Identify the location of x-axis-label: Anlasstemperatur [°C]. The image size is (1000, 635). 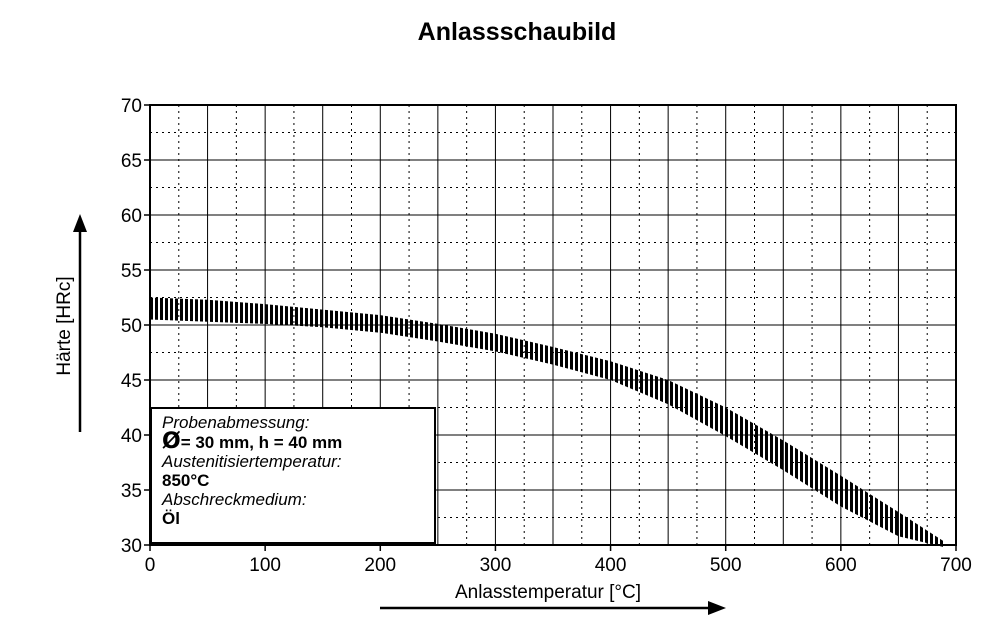
(548, 592).